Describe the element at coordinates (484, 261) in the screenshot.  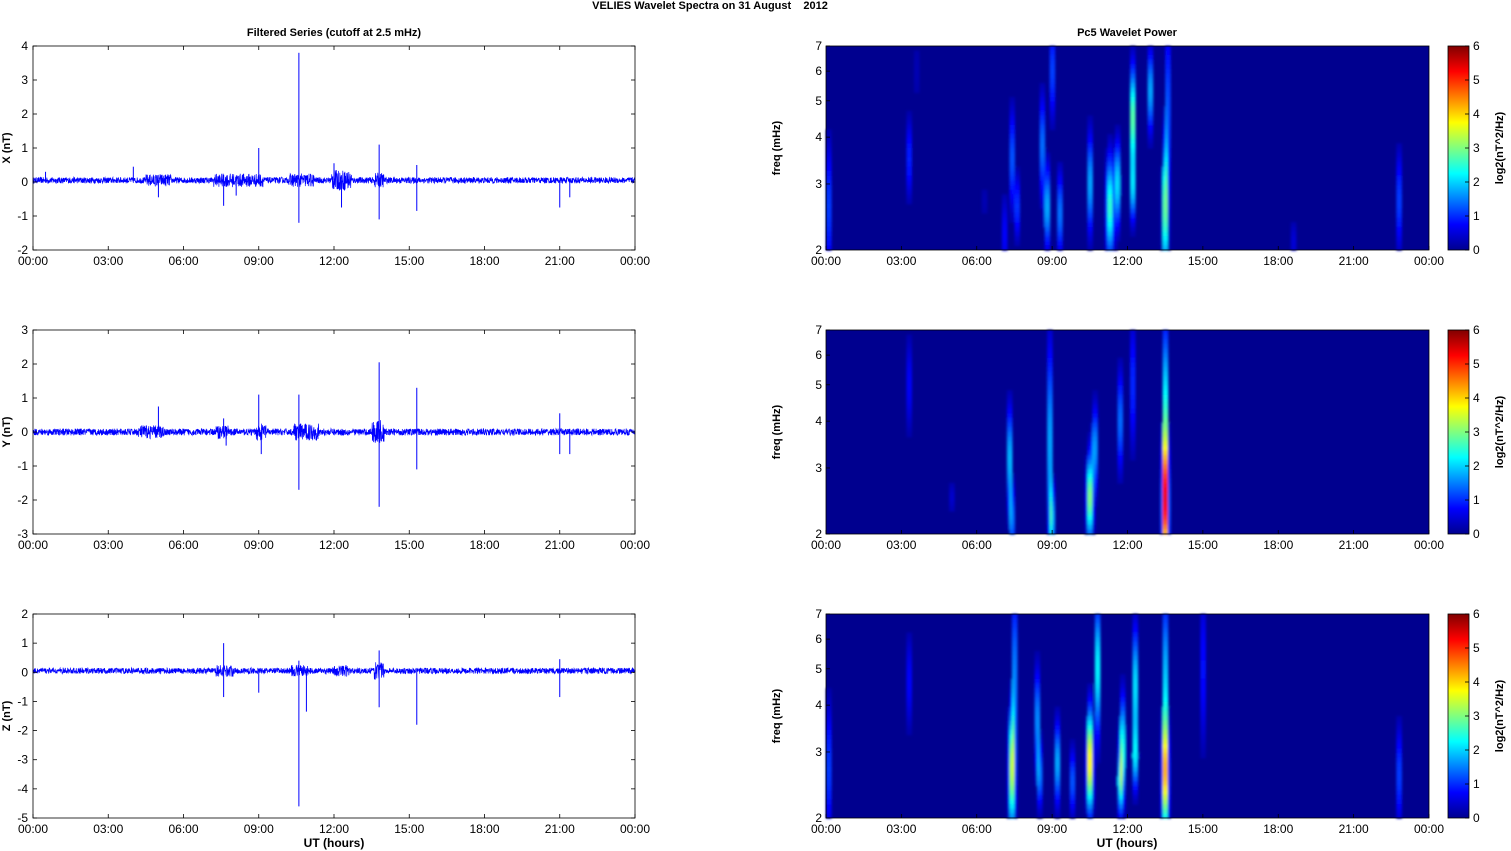
I see `x-tick-label: 18:00` at that location.